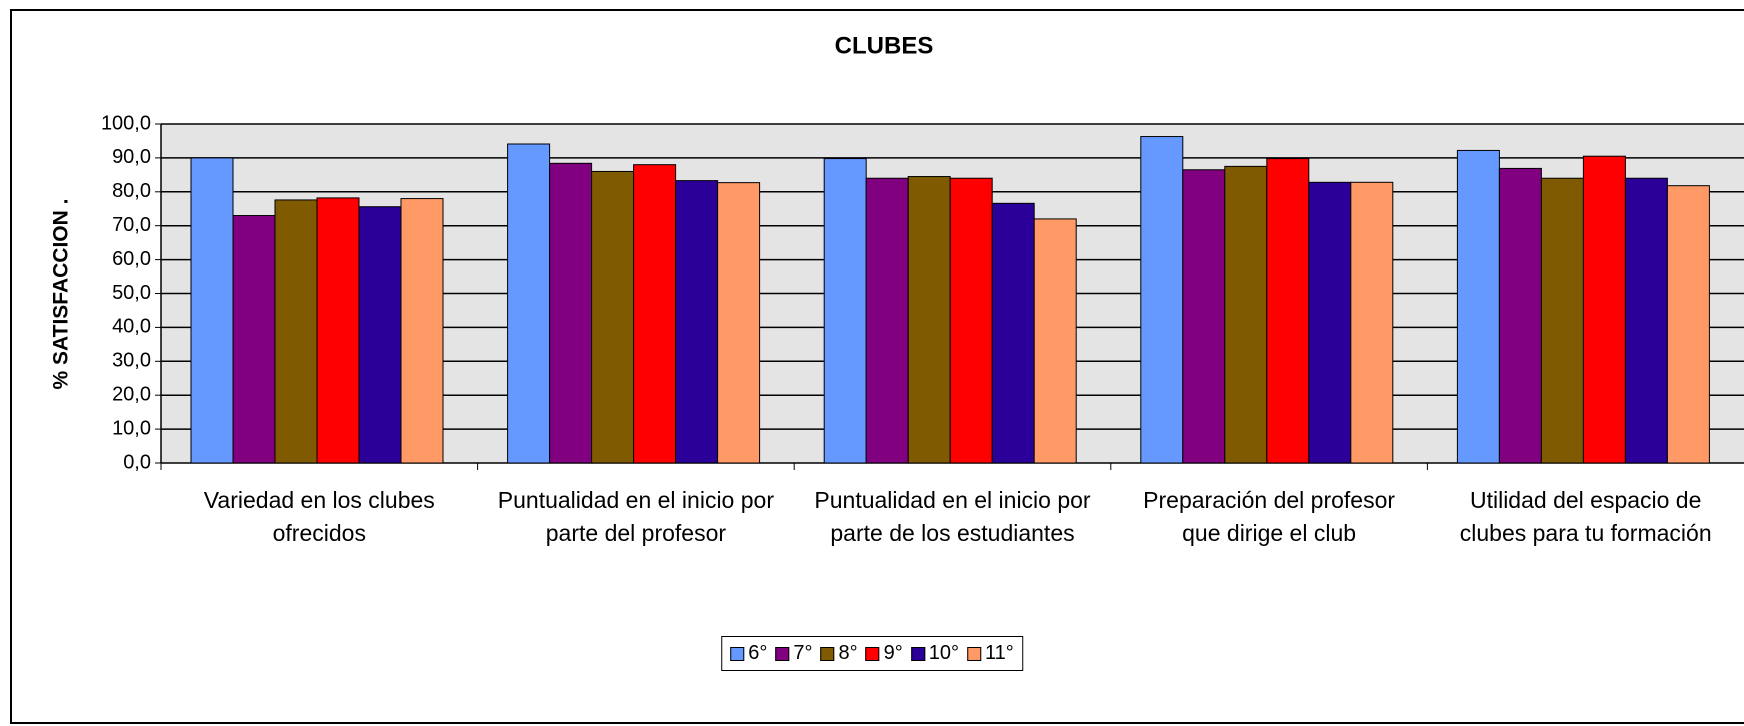 The width and height of the screenshot is (1744, 726). Describe the element at coordinates (943, 653) in the screenshot. I see `legend-label: 10°` at that location.